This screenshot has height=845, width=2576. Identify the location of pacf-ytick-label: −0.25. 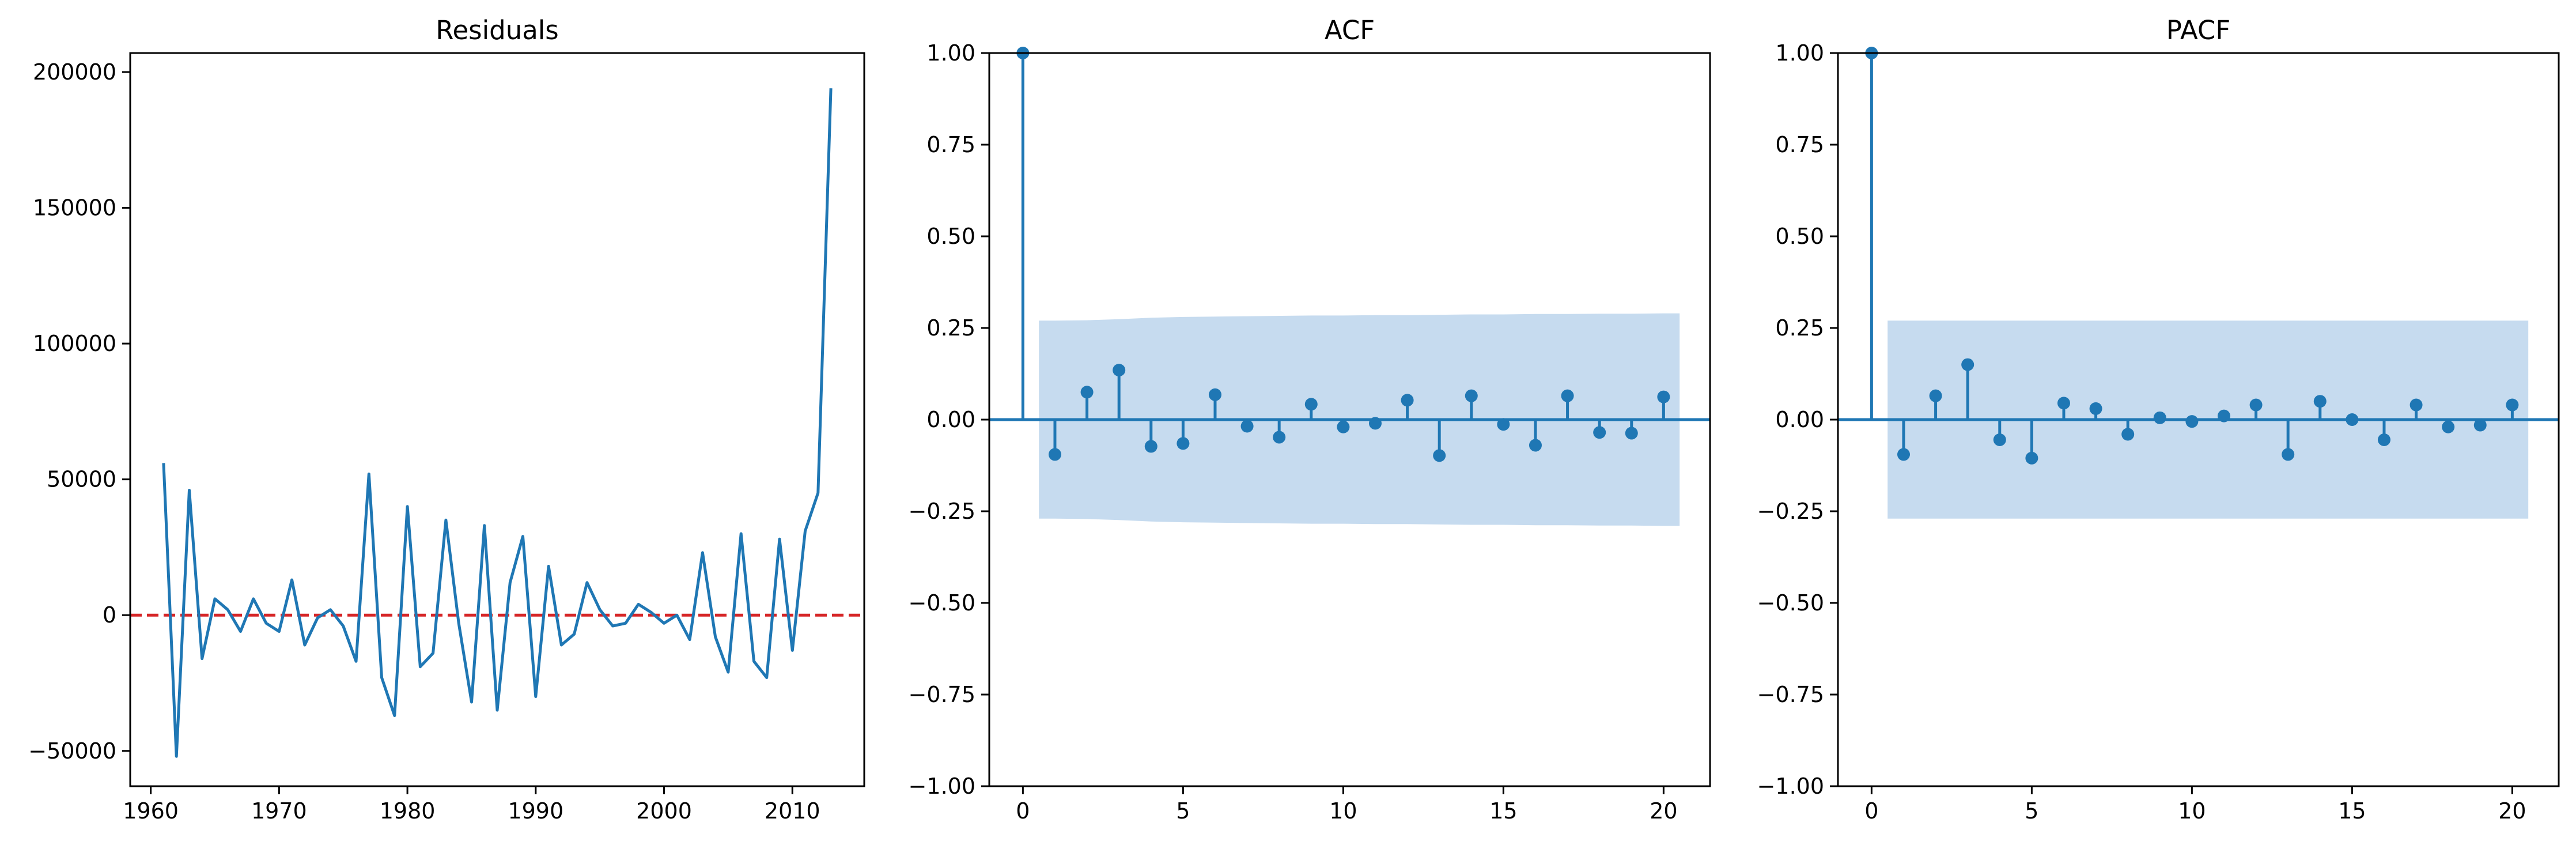
(1790, 511).